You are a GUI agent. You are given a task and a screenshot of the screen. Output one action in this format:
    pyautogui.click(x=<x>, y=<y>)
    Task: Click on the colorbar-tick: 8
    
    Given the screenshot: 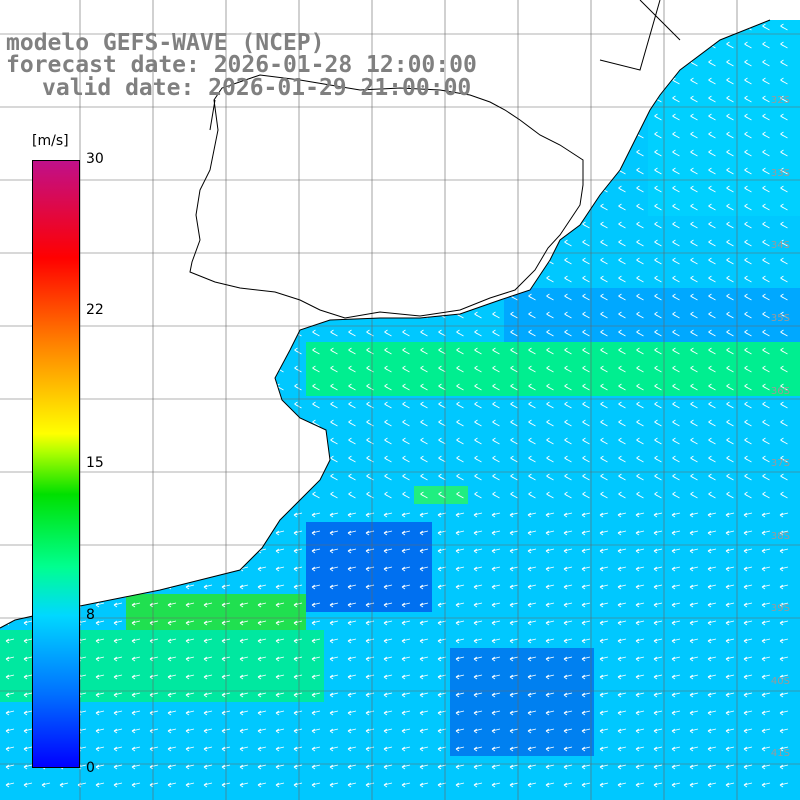 What is the action you would take?
    pyautogui.click(x=90, y=615)
    